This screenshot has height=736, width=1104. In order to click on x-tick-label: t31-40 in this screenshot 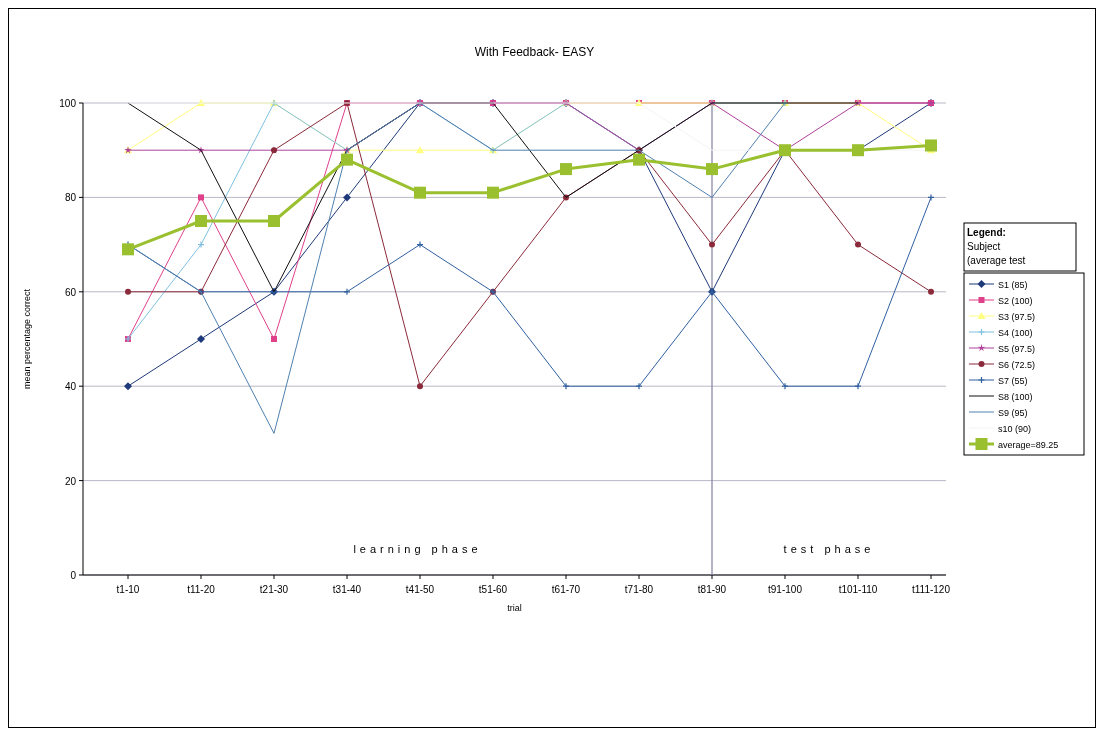, I will do `click(347, 589)`.